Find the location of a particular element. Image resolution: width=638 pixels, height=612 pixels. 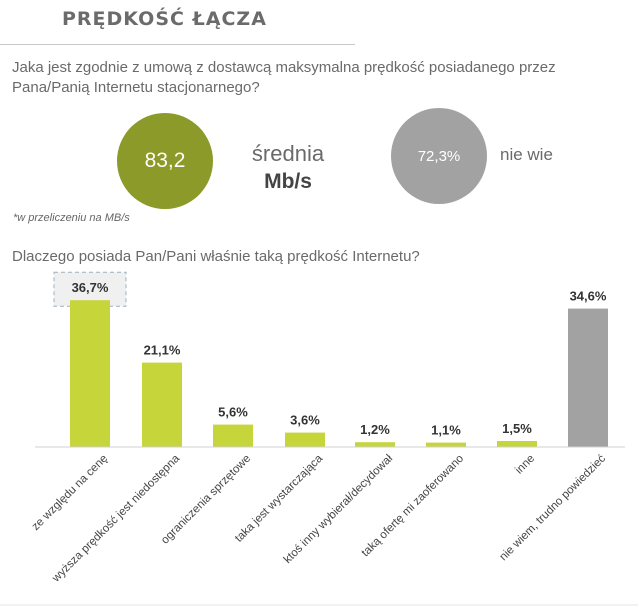

category-label-1: ze względu na cenę is located at coordinates (70, 493).